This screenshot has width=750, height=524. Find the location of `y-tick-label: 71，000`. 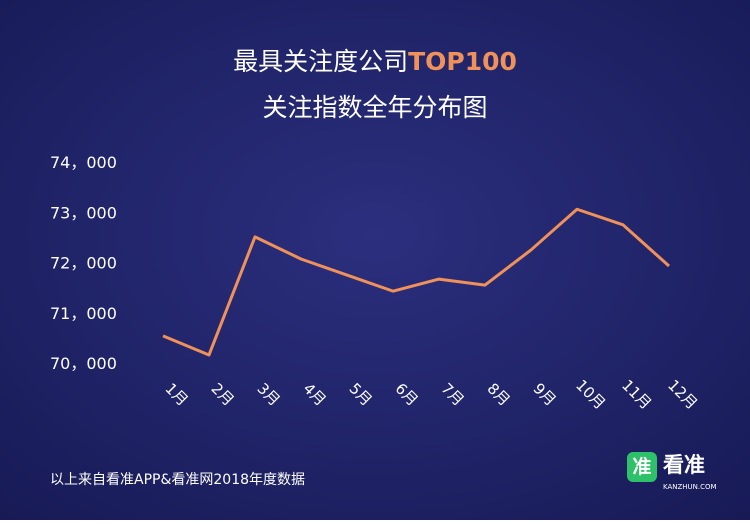

y-tick-label: 71，000 is located at coordinates (83, 313).